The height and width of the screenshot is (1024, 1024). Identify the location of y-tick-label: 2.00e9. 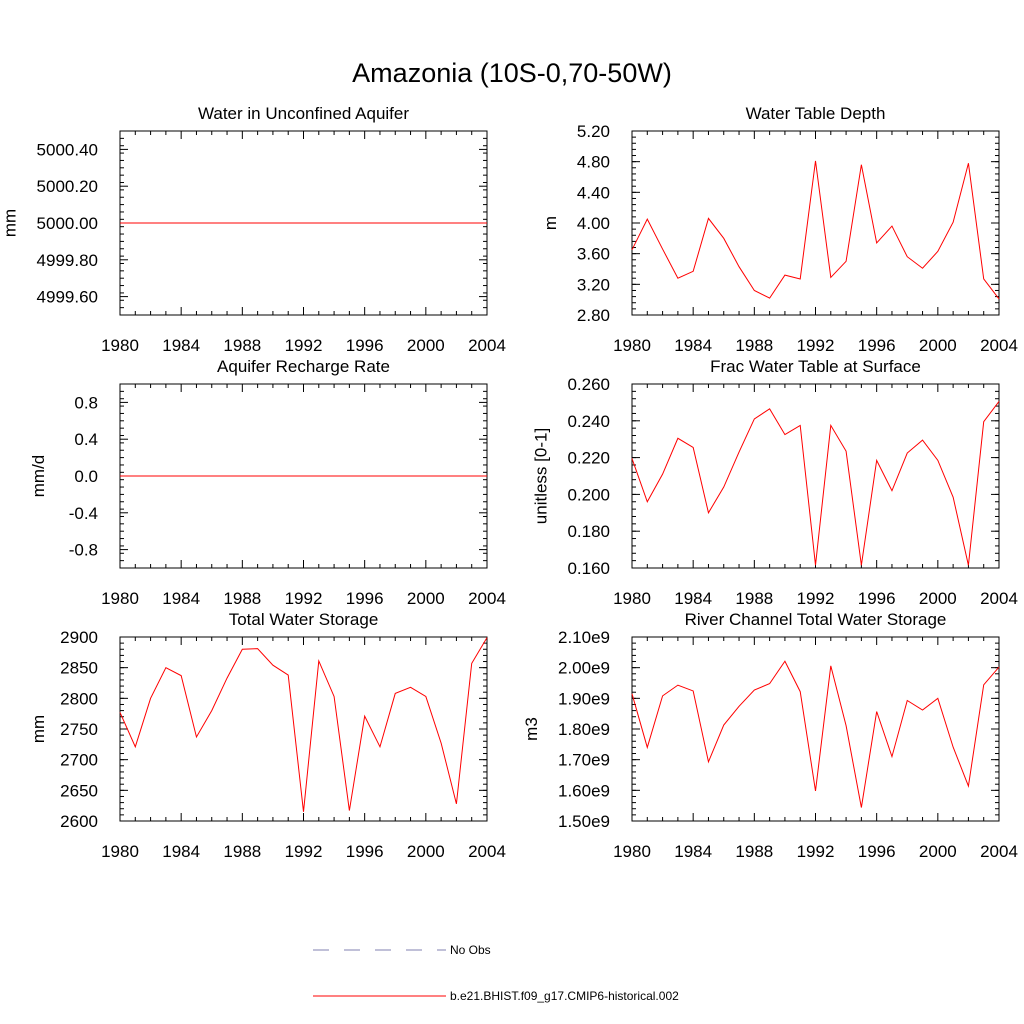
(584, 668).